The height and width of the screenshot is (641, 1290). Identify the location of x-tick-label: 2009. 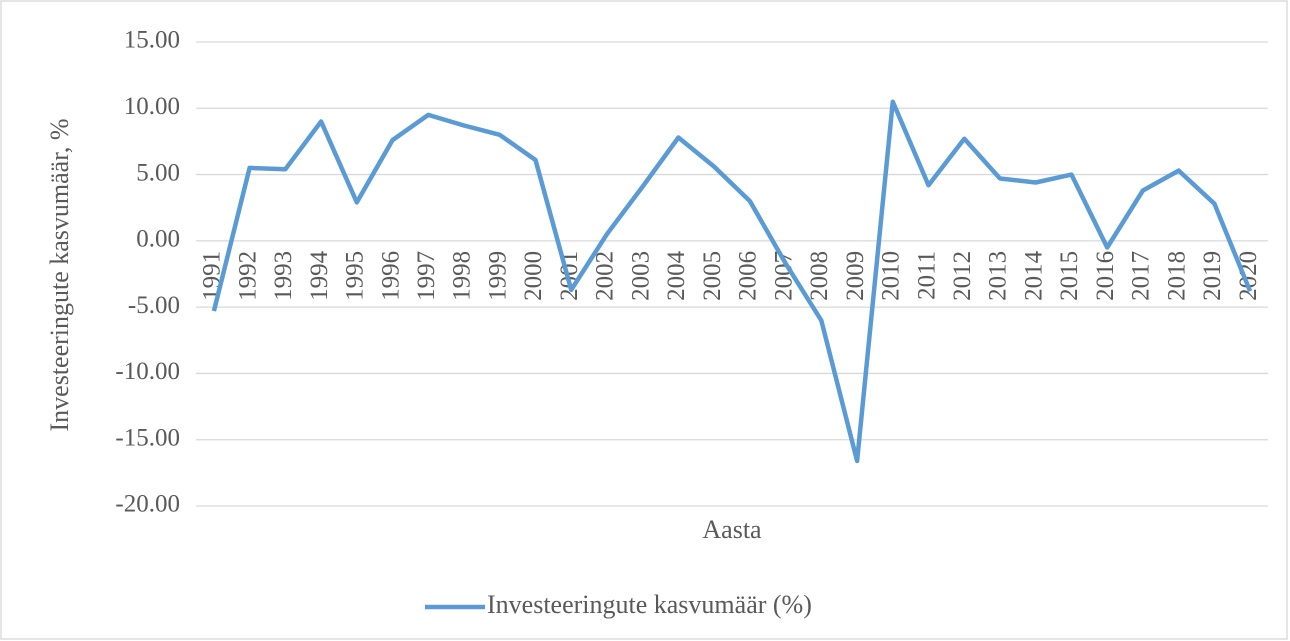
(855, 276).